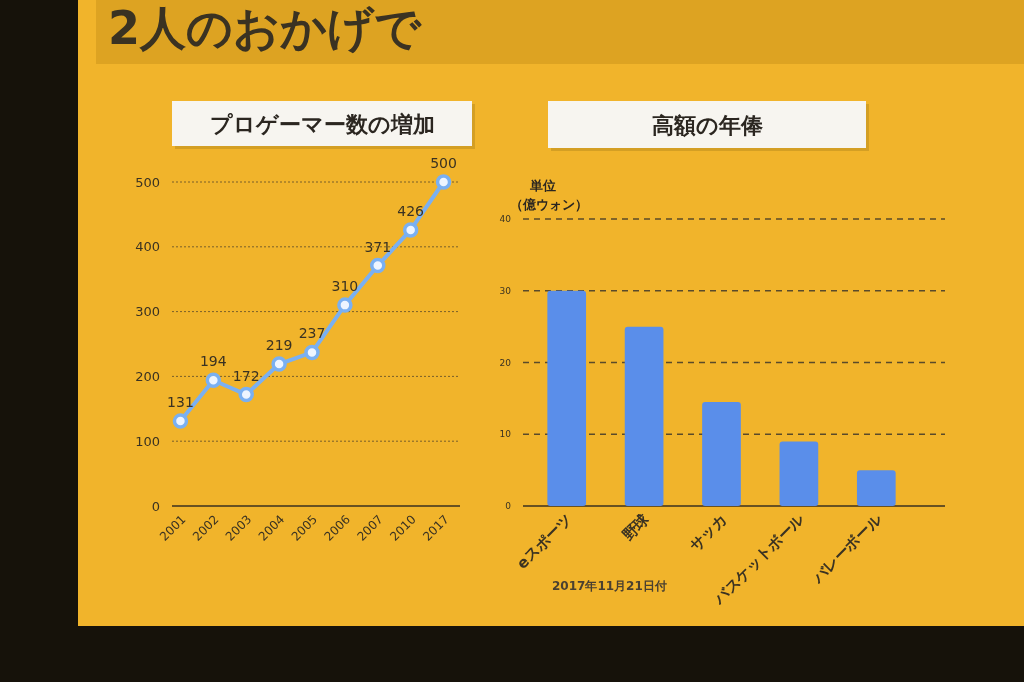 The height and width of the screenshot is (682, 1024). I want to click on data-label: 172, so click(246, 375).